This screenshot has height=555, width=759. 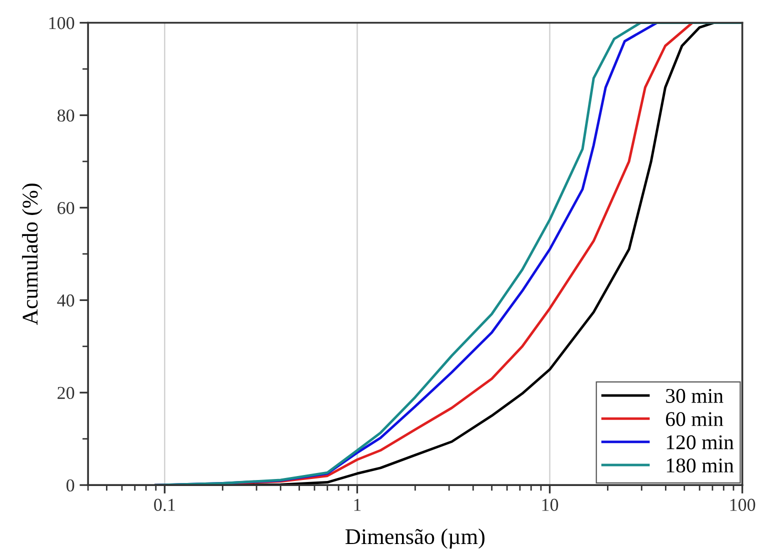 What do you see at coordinates (32, 254) in the screenshot?
I see `y-axis-title: Acumulado (%)` at bounding box center [32, 254].